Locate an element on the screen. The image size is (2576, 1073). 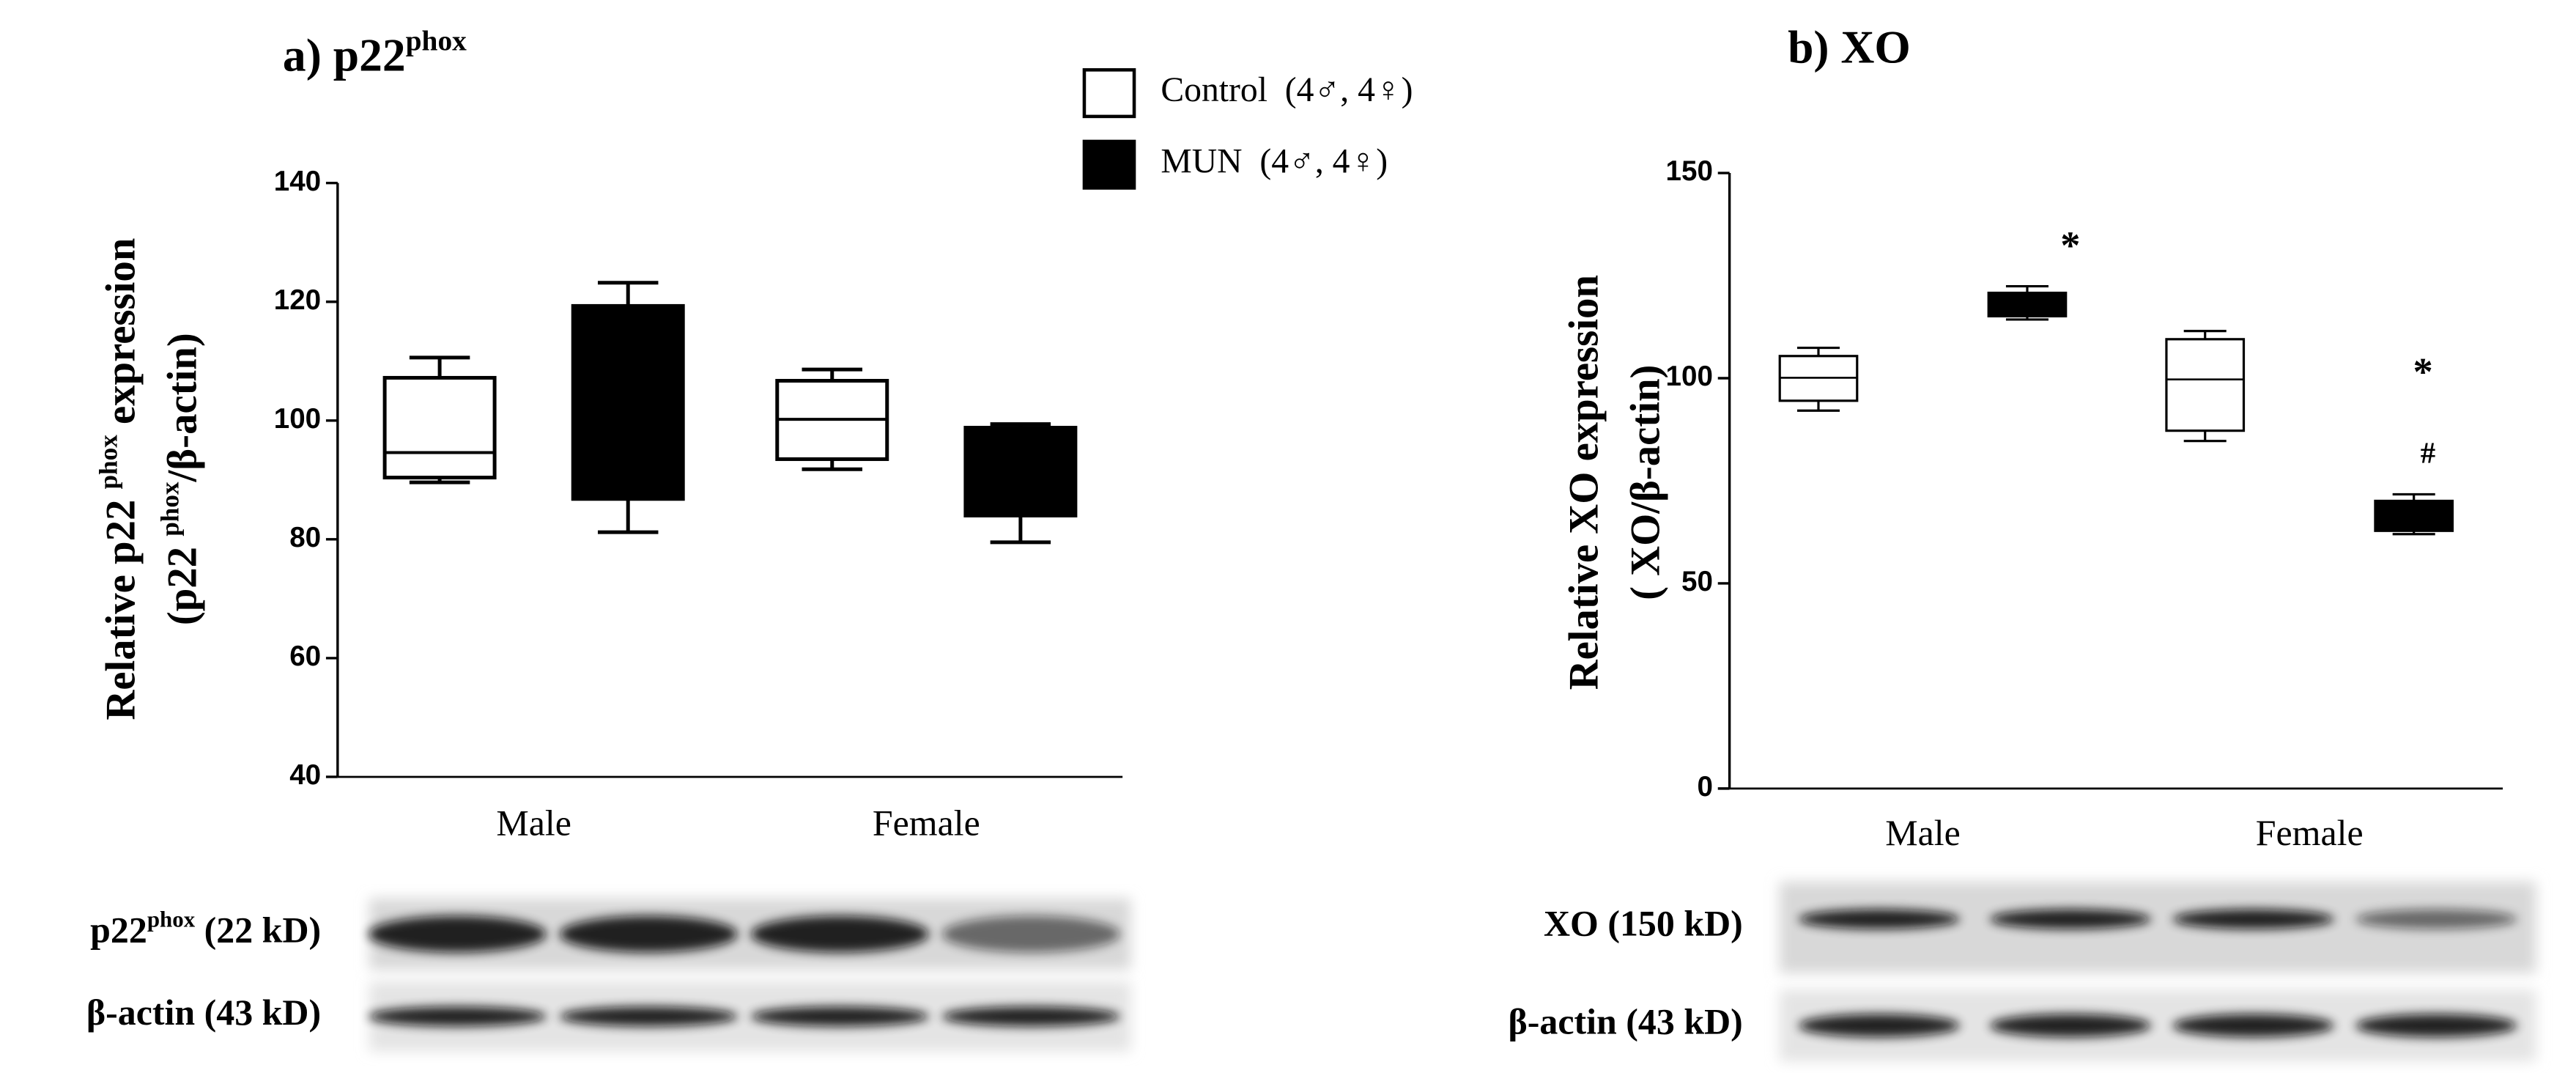
y-axis-label: ( XO/β-actin) is located at coordinates (1646, 482).